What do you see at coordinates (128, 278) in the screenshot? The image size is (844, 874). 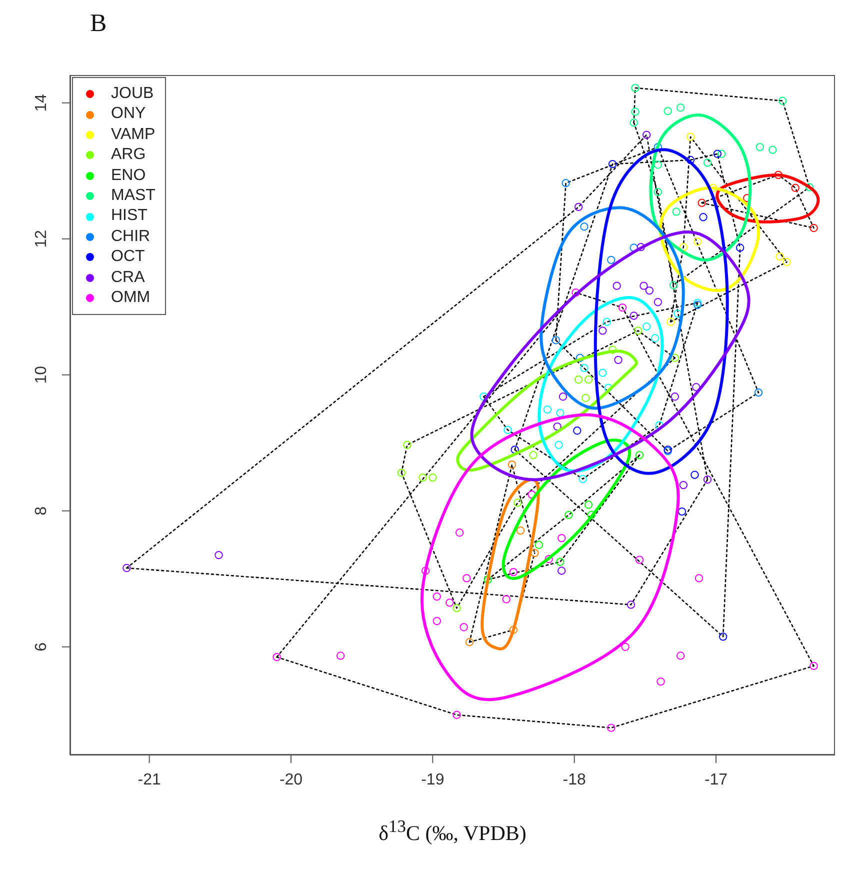 I see `legend-label: CRA` at bounding box center [128, 278].